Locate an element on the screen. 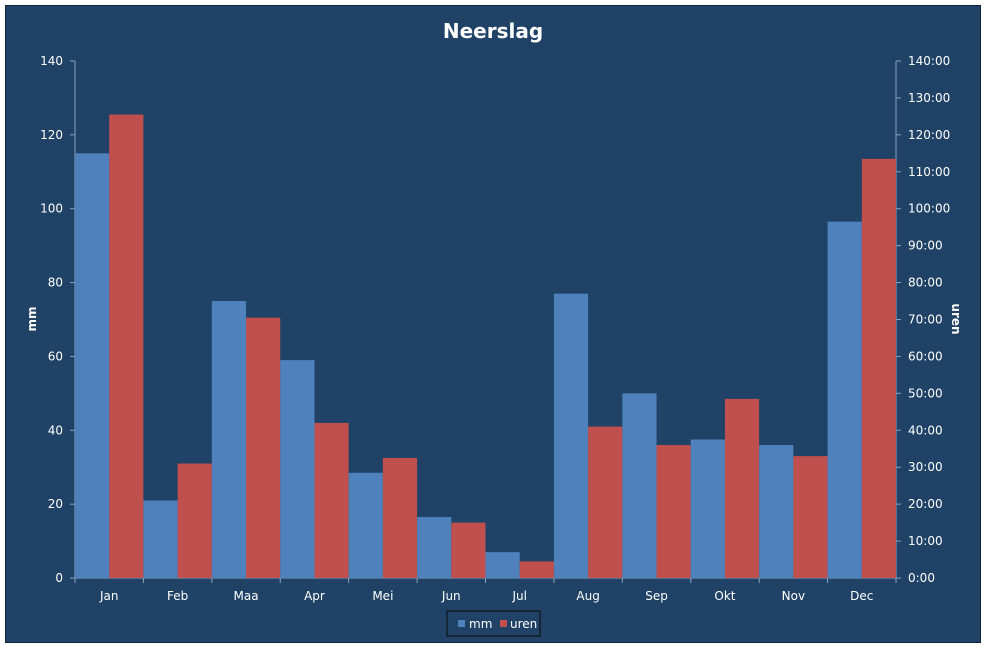 The height and width of the screenshot is (648, 987). x-tick-label: Jun is located at coordinates (451, 596).